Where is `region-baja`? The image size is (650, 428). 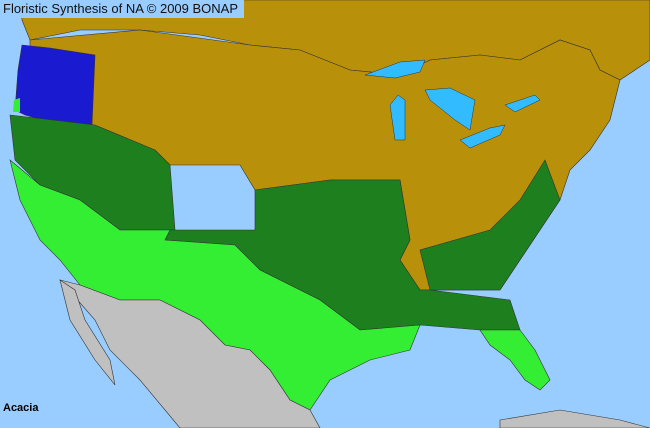 region-baja is located at coordinates (87, 332).